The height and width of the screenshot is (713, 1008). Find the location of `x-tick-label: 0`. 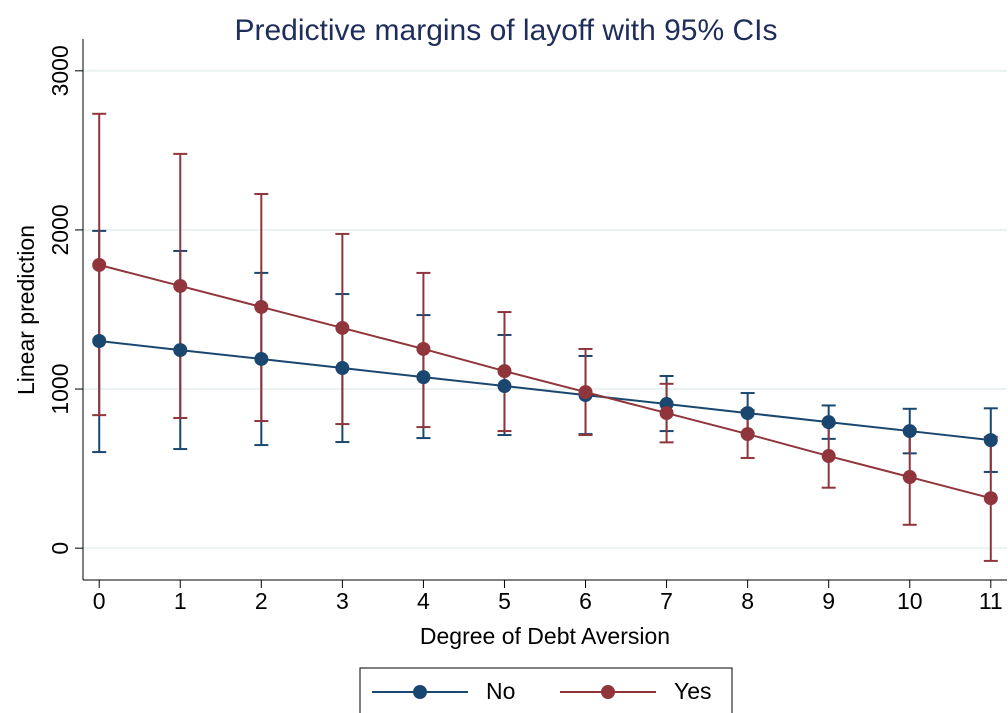

x-tick-label: 0 is located at coordinates (99, 601).